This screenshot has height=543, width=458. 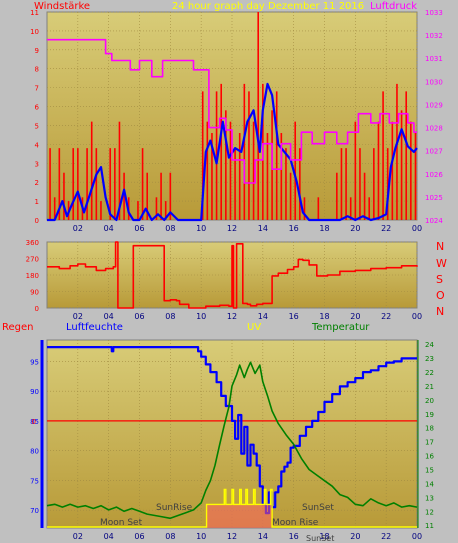 I want to click on y-left-tick-label: 95, so click(x=34, y=362).